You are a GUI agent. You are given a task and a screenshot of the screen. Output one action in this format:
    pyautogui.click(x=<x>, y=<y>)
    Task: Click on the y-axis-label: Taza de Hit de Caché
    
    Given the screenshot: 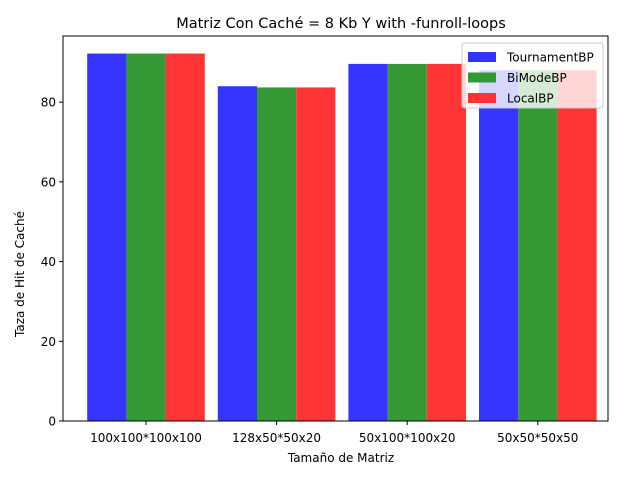 What is the action you would take?
    pyautogui.click(x=20, y=274)
    